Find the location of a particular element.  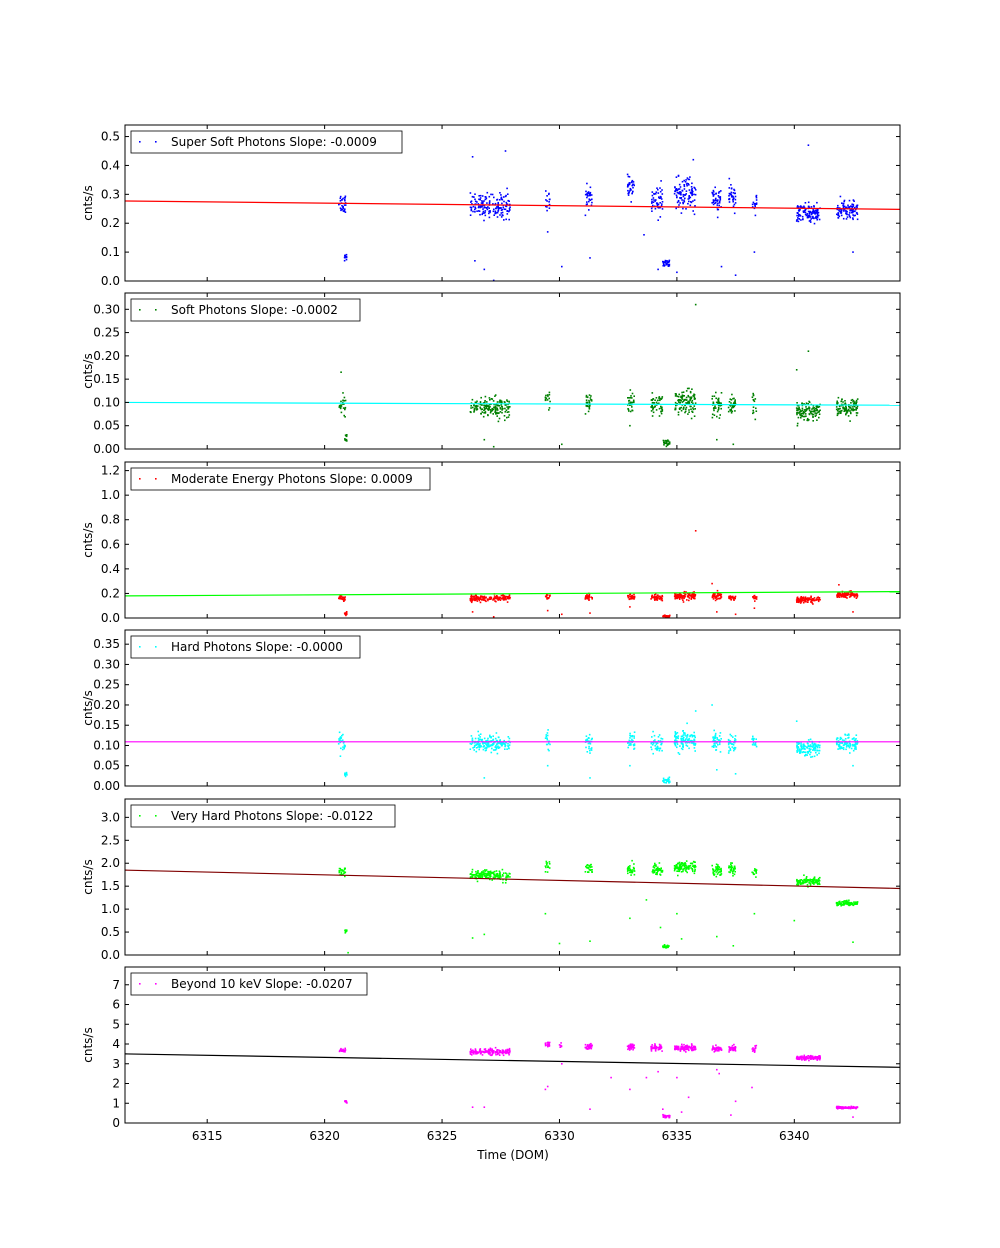

y-tick-label: 0.30 is located at coordinates (106, 309).